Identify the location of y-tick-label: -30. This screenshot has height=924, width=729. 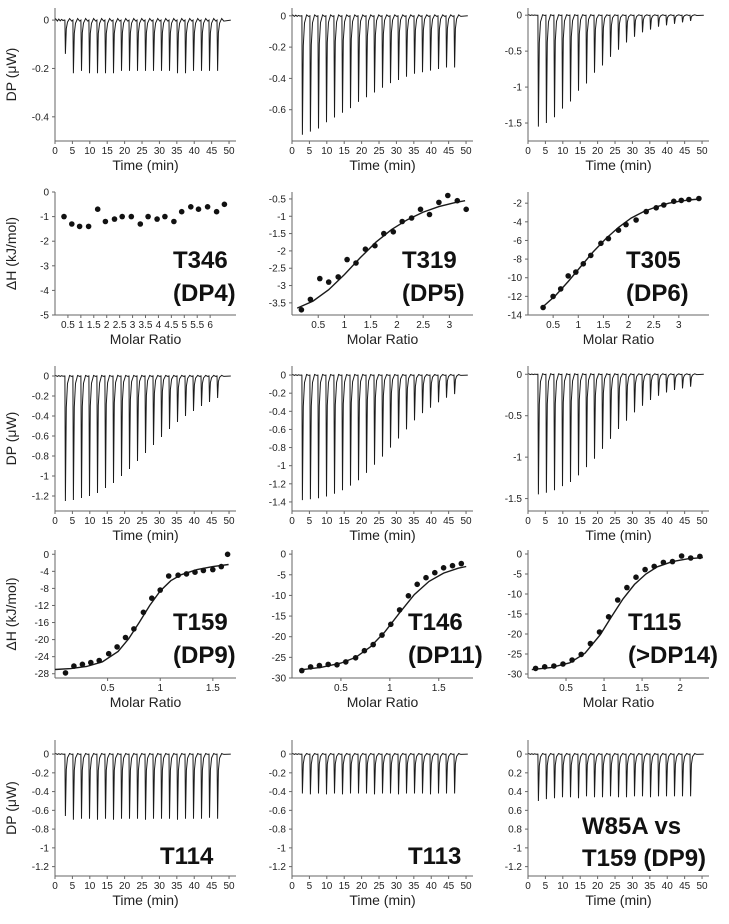
(279, 679).